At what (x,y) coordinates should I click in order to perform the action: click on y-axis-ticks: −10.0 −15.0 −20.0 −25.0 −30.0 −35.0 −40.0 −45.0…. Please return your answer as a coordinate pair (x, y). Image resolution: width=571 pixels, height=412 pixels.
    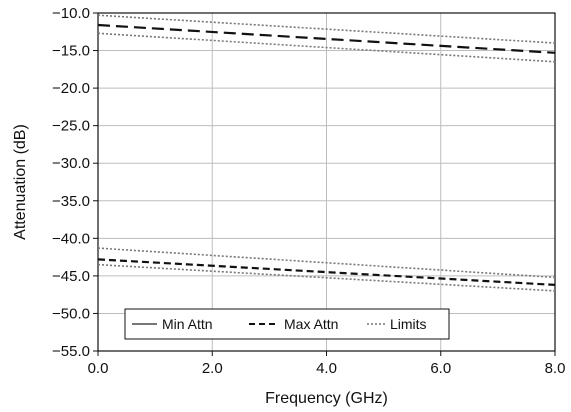
    Looking at the image, I should click on (75, 182).